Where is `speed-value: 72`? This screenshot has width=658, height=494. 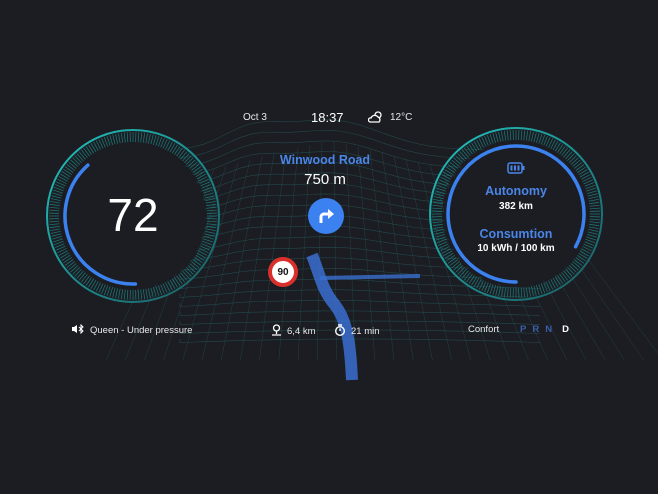 speed-value: 72 is located at coordinates (133, 215).